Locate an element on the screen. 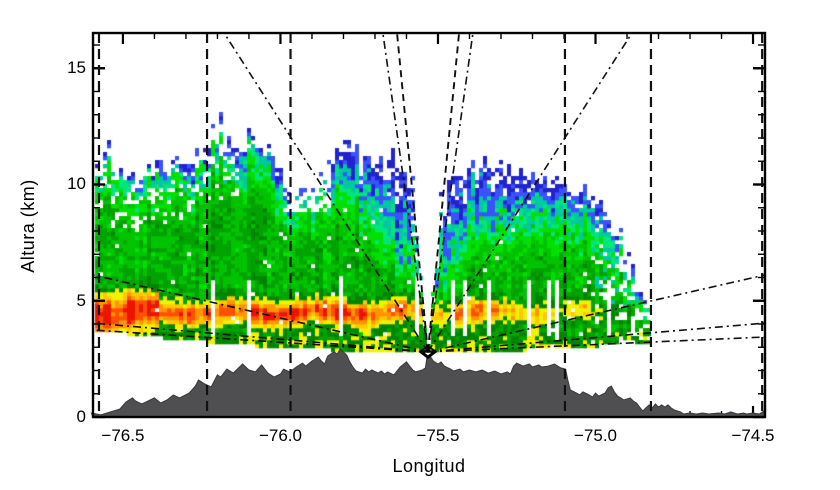 This screenshot has height=490, width=840. x-tick-label: −75.5 is located at coordinates (438, 435).